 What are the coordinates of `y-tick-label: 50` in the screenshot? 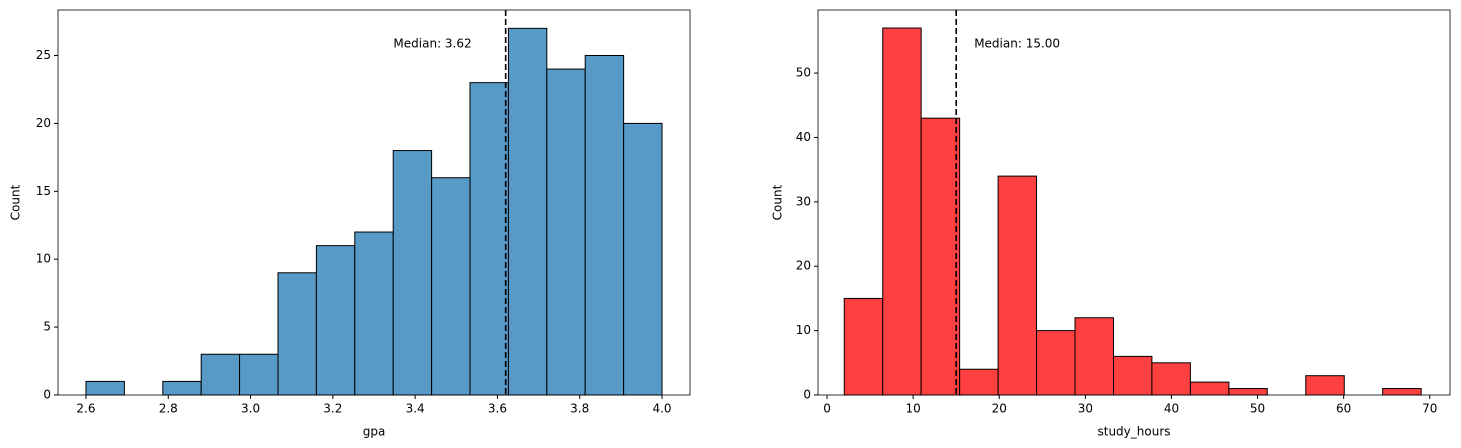 It's located at (803, 73).